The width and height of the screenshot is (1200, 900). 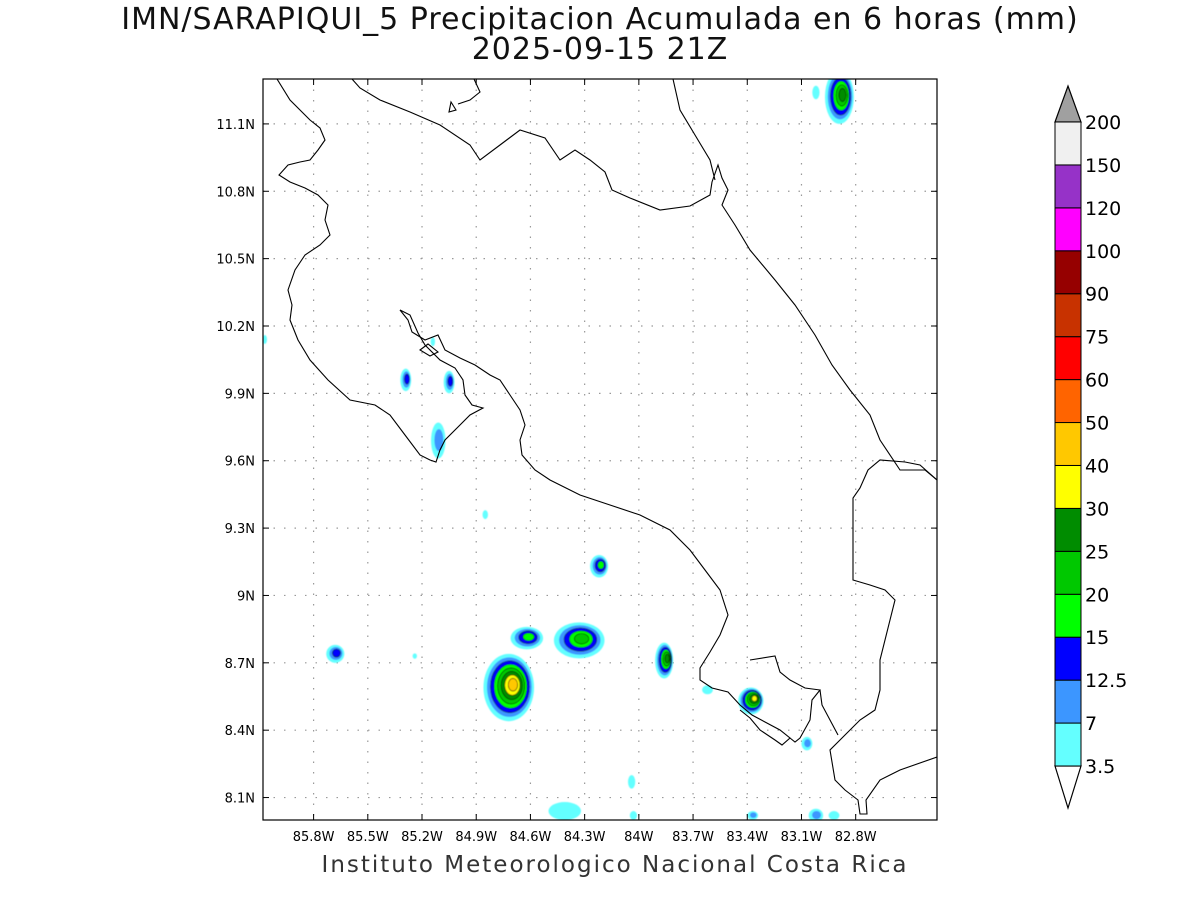 What do you see at coordinates (240, 664) in the screenshot?
I see `lat-tick-label: 8.7N` at bounding box center [240, 664].